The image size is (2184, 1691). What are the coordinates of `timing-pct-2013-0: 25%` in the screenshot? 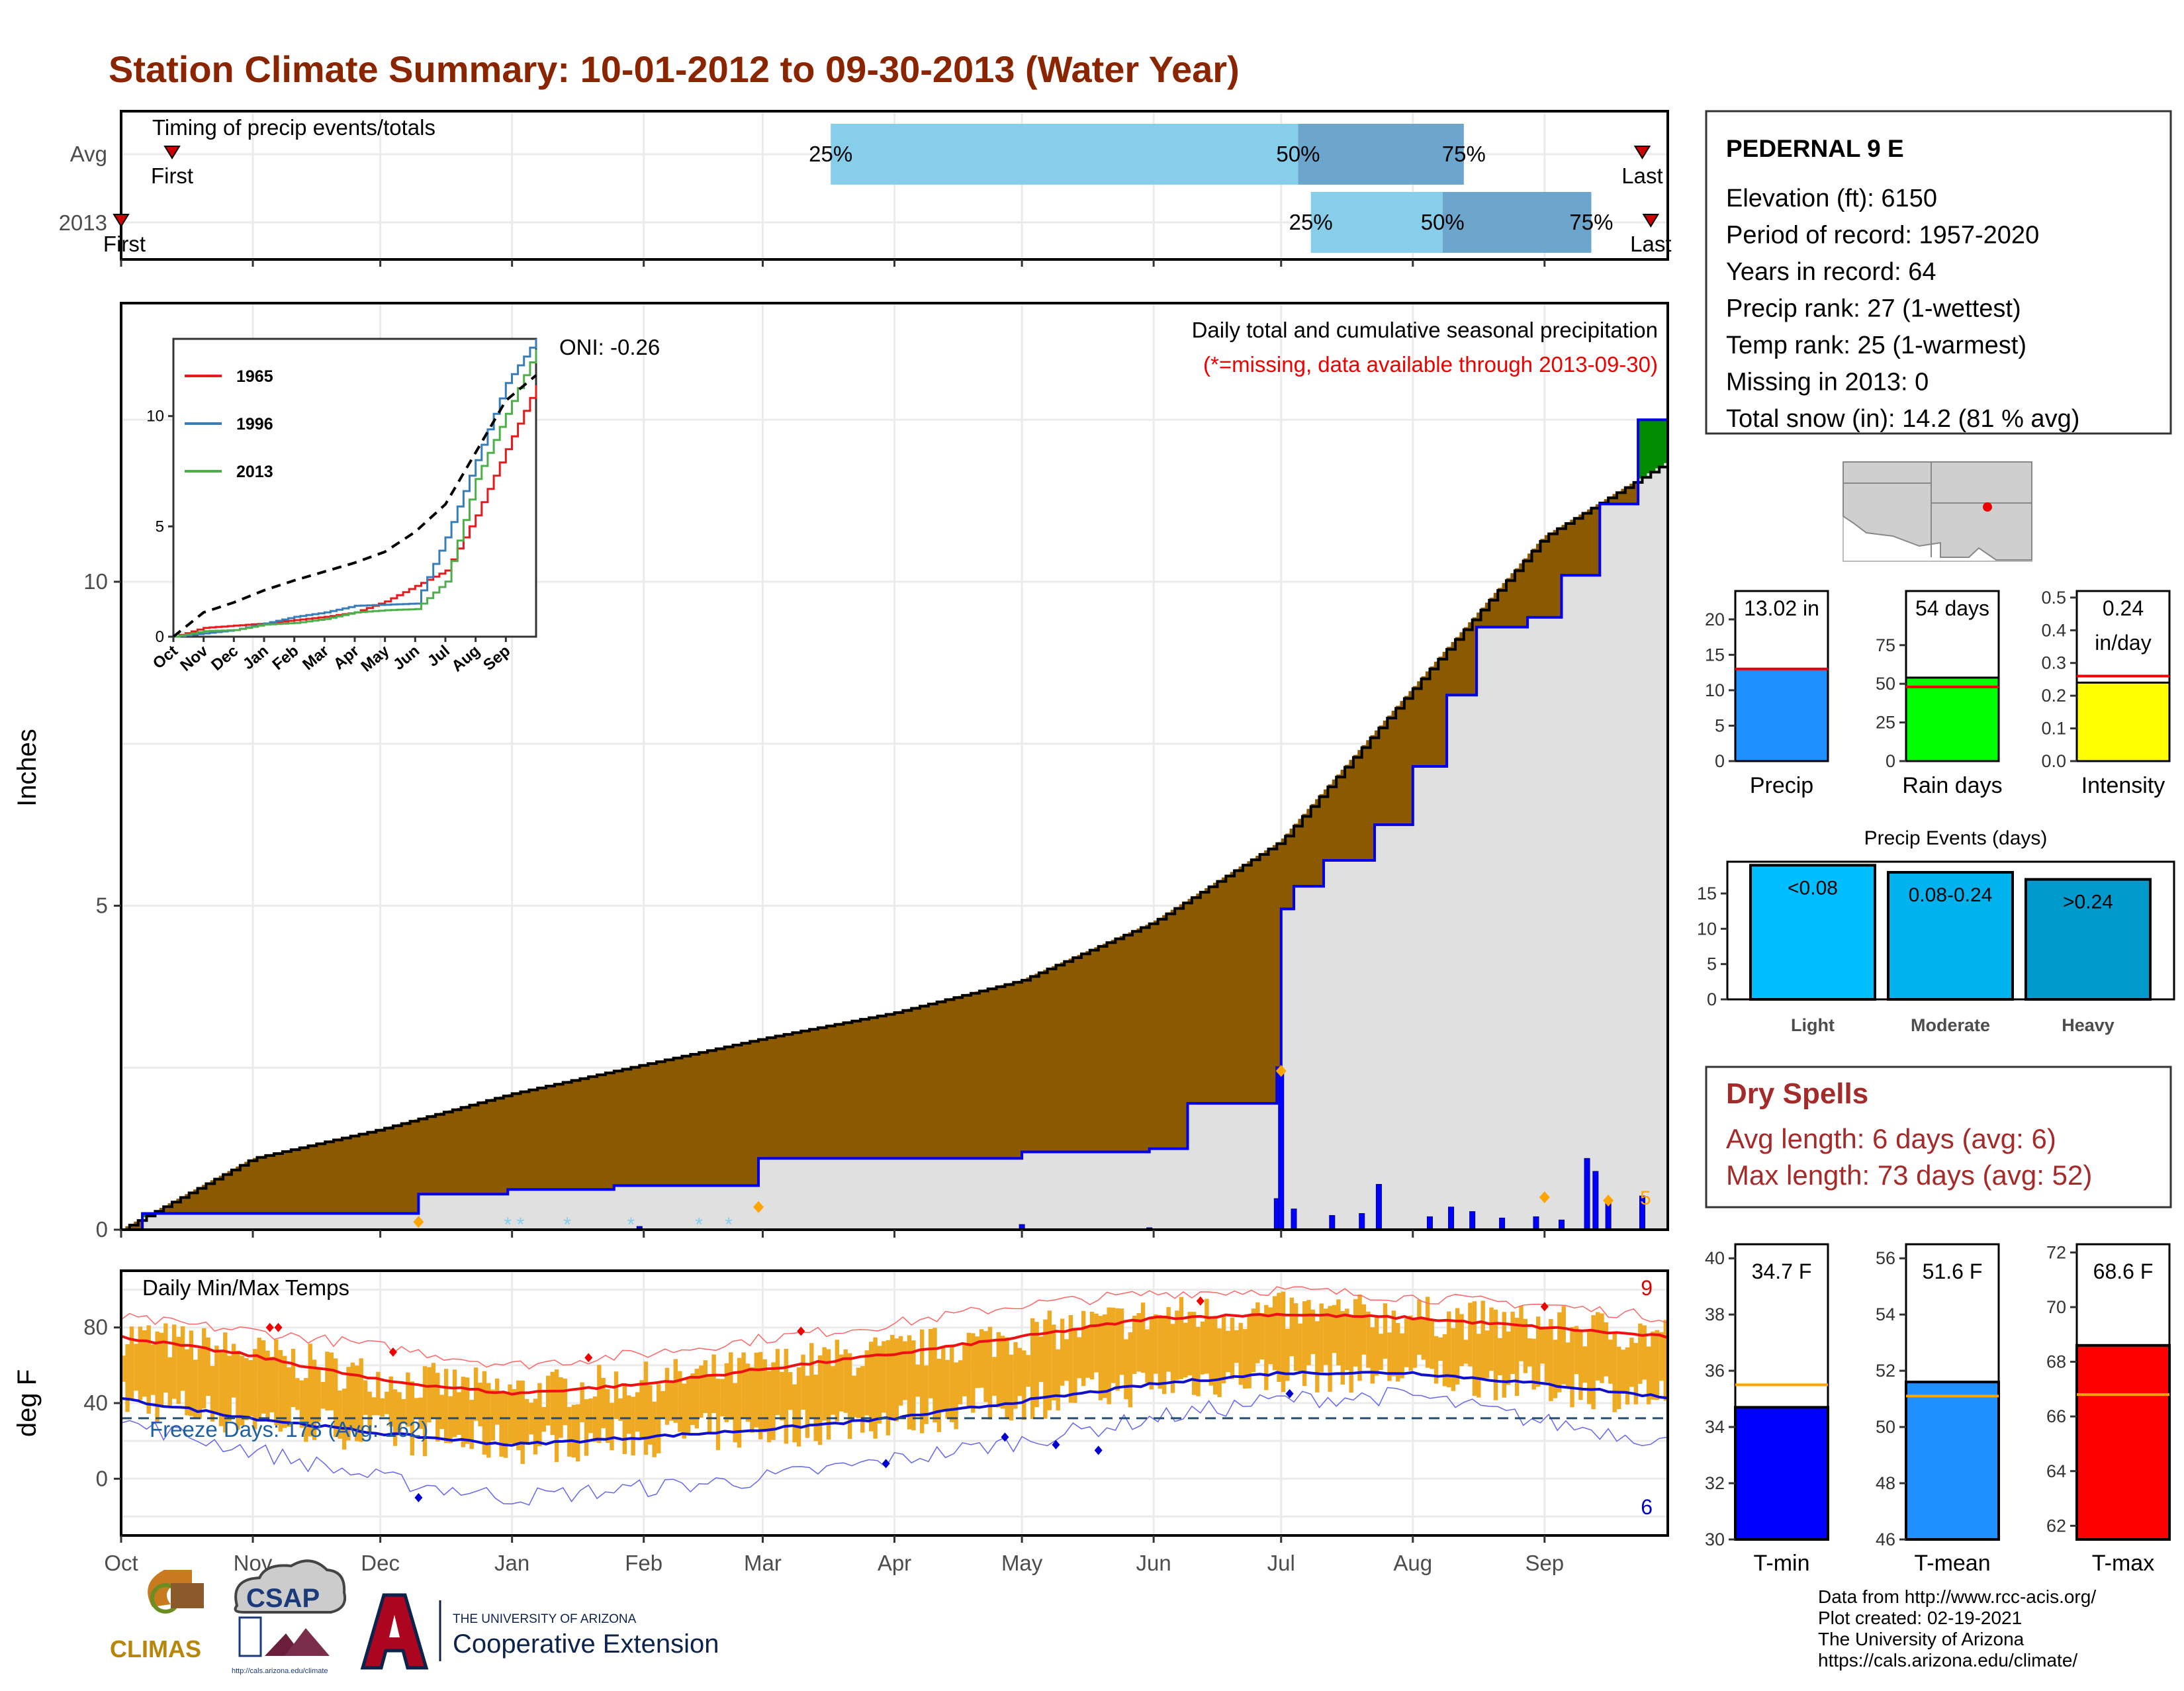 It's located at (1311, 222).